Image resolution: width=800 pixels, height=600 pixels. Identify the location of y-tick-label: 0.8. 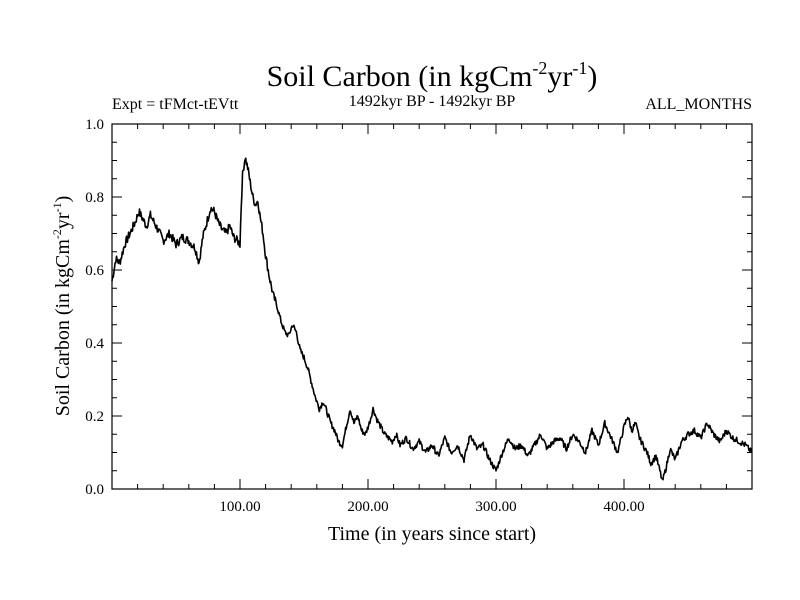
(94, 198).